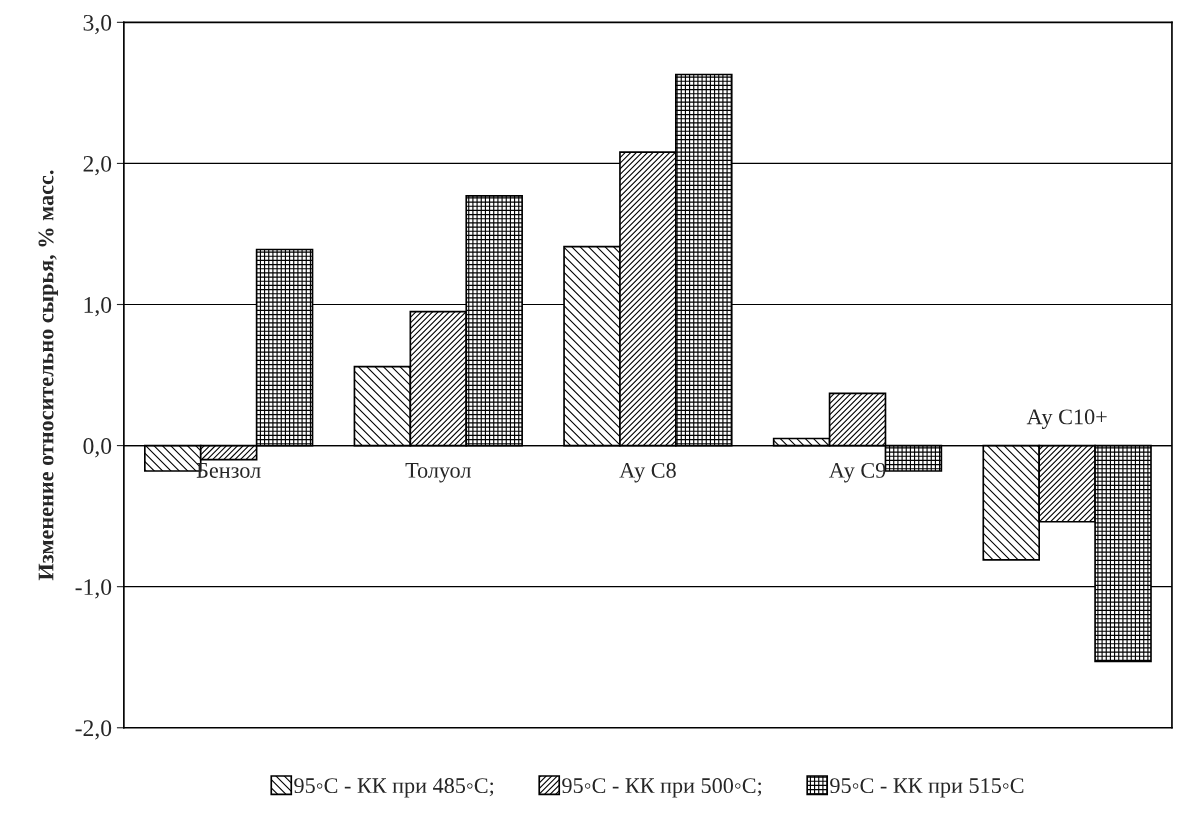 The height and width of the screenshot is (827, 1191). I want to click on y-tick-label: 3,0, so click(97, 24).